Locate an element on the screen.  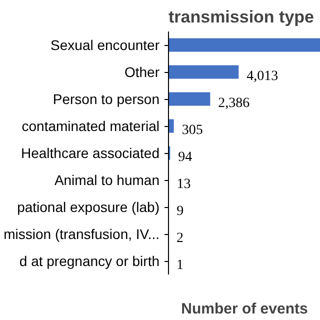
y-tick-label: contaminated material is located at coordinates (91, 126).